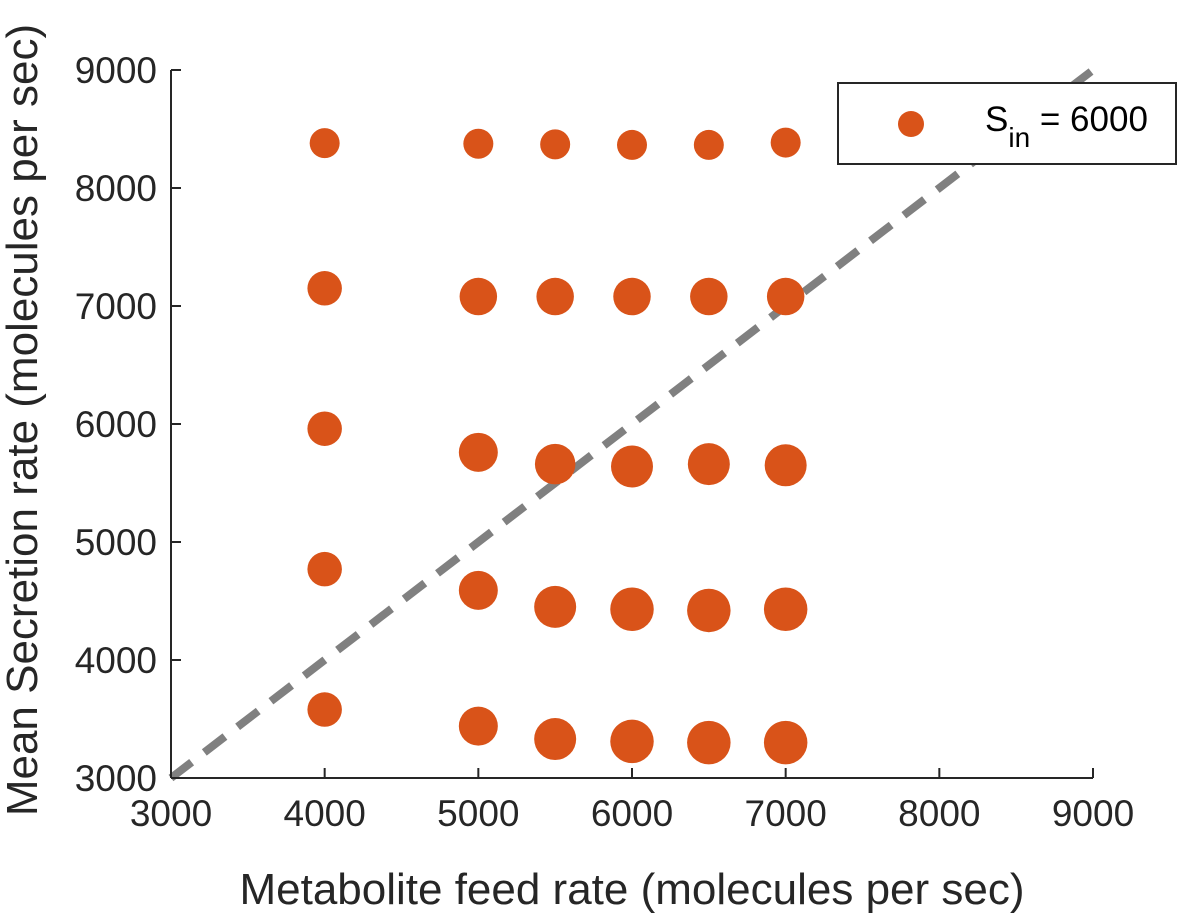 The height and width of the screenshot is (917, 1179). Describe the element at coordinates (116, 306) in the screenshot. I see `y-tick-label: 7000` at that location.